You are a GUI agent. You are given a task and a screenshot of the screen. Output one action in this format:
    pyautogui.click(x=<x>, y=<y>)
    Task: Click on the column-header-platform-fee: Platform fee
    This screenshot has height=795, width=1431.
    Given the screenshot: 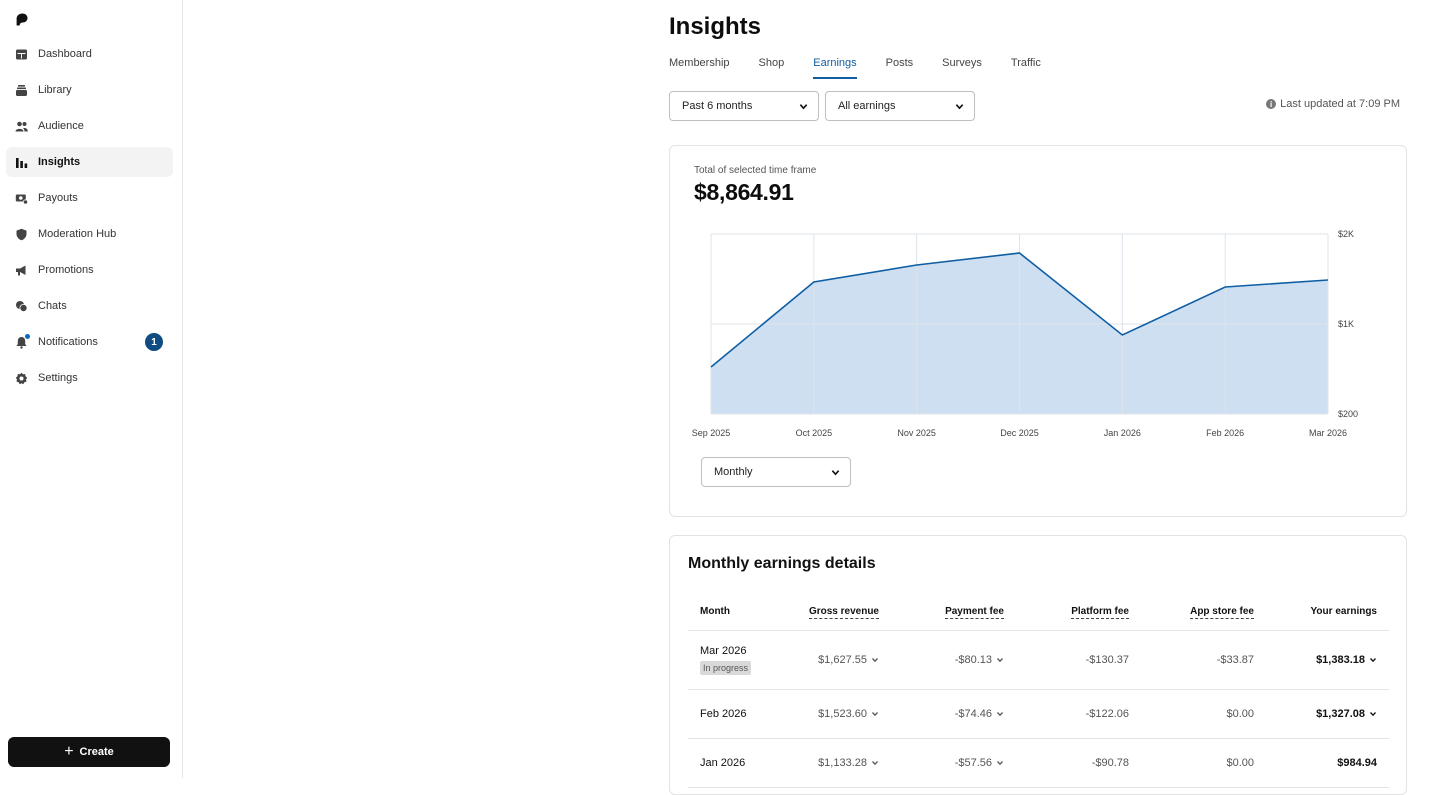 What is the action you would take?
    pyautogui.click(x=1066, y=612)
    